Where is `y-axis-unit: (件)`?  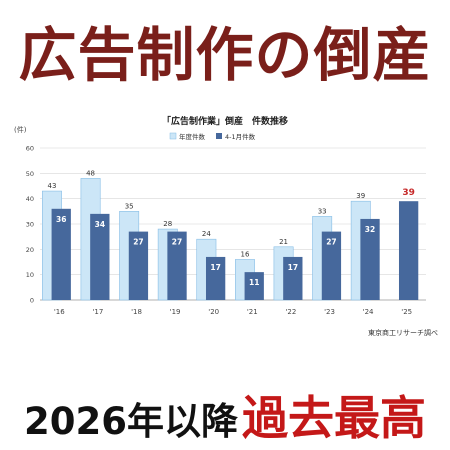 y-axis-unit: (件) is located at coordinates (20, 129).